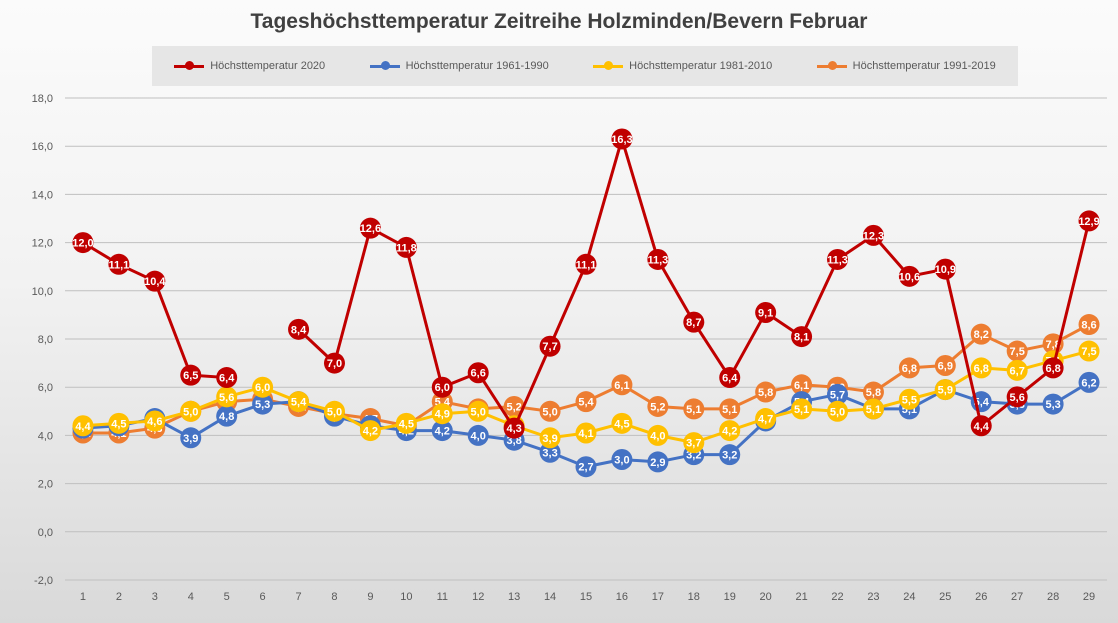 This screenshot has height=623, width=1118. I want to click on data-label: 5,2, so click(657, 407).